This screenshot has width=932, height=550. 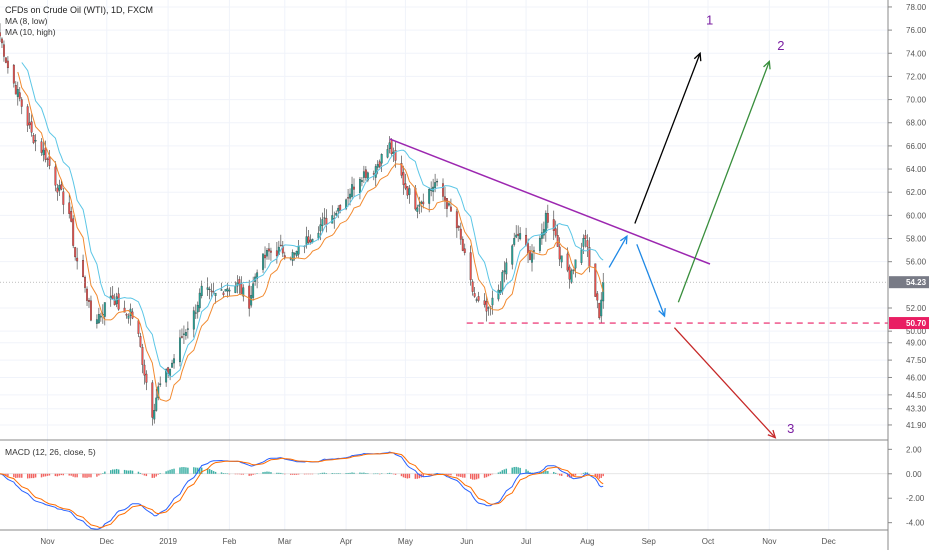 What do you see at coordinates (915, 498) in the screenshot?
I see `macd-y-tick-label: -2.00` at bounding box center [915, 498].